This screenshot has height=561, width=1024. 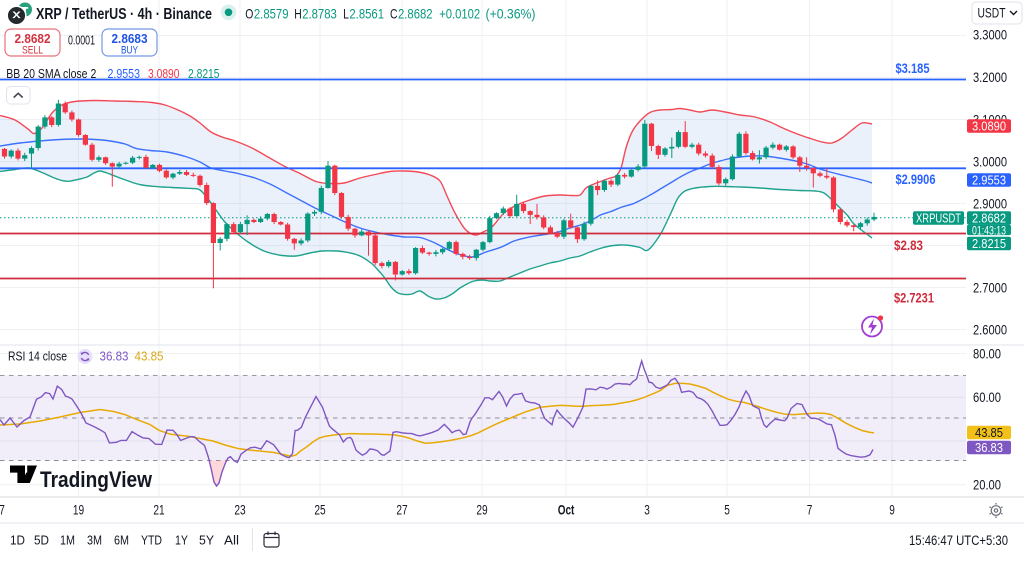 I want to click on svg-text: 2.9000, so click(x=990, y=203).